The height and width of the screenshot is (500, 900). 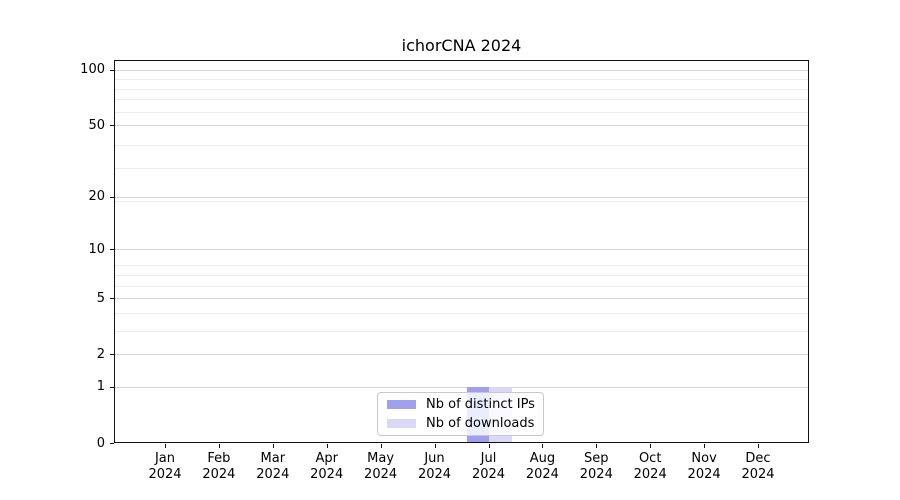 I want to click on y-tick-label: 2, so click(x=100, y=354).